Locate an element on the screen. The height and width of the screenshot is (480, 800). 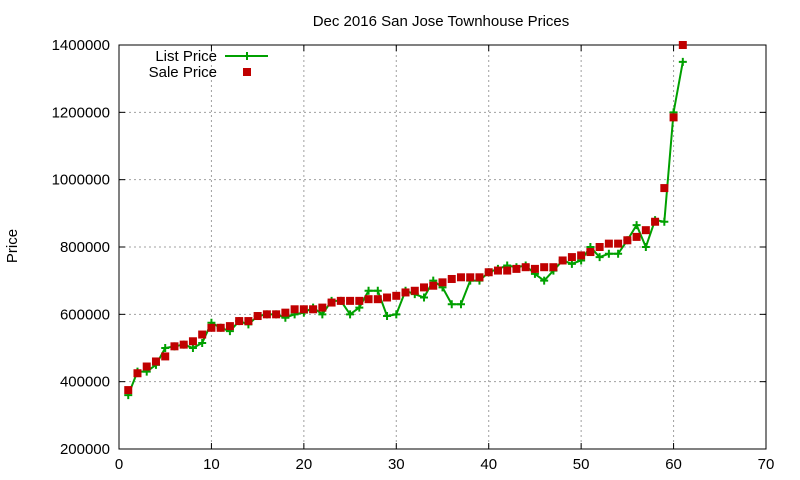
y-tick-label-1: 400000 is located at coordinates (85, 382).